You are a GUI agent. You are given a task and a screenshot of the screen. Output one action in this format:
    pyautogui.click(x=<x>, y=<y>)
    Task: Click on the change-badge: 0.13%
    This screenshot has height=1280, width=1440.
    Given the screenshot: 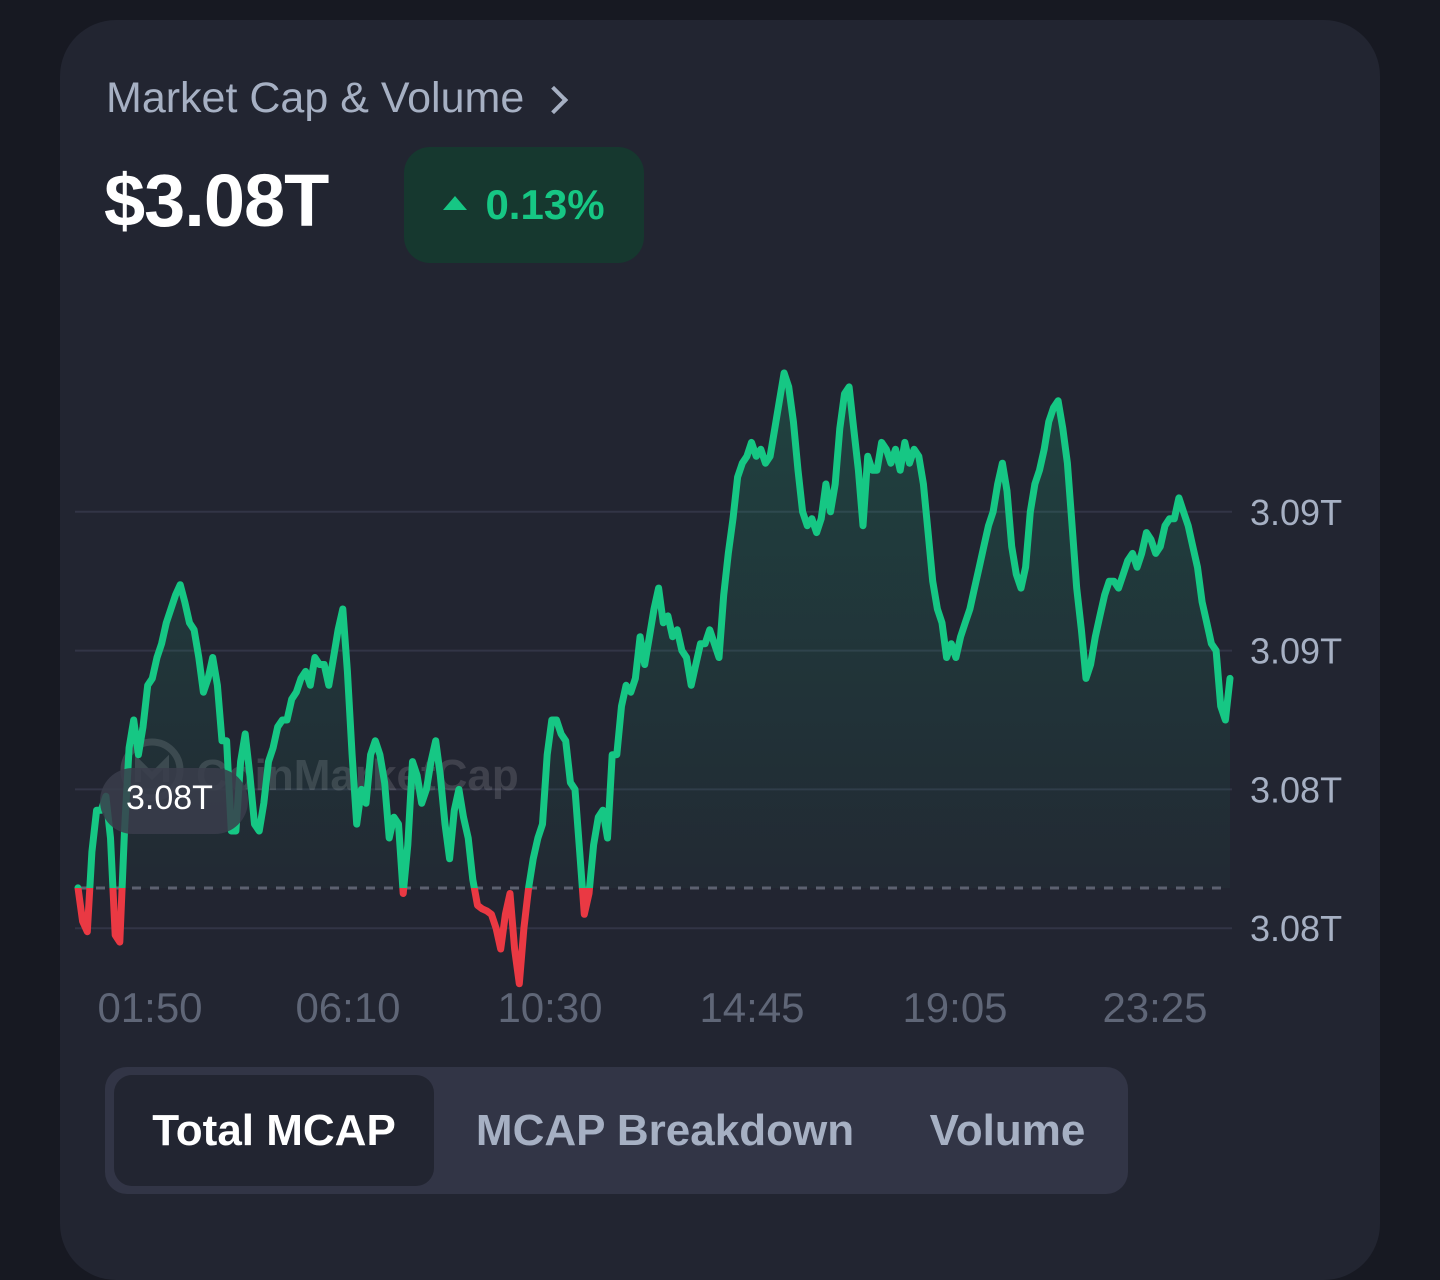 What is the action you would take?
    pyautogui.click(x=524, y=205)
    